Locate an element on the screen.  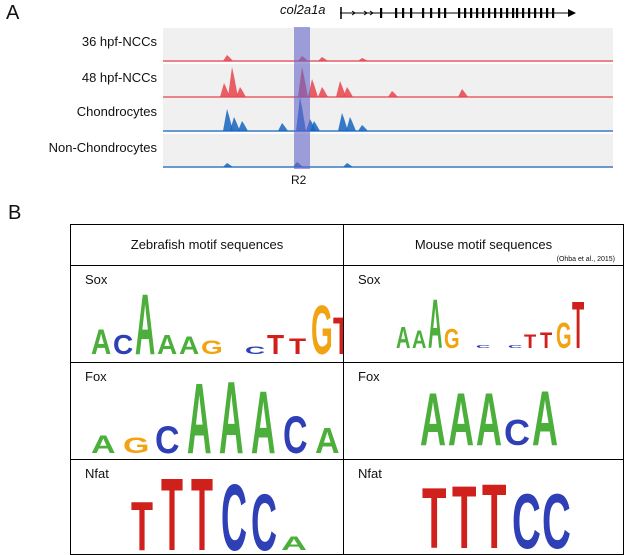
column-header-zebrafish: Zebrafish motif sequences is located at coordinates (207, 245).